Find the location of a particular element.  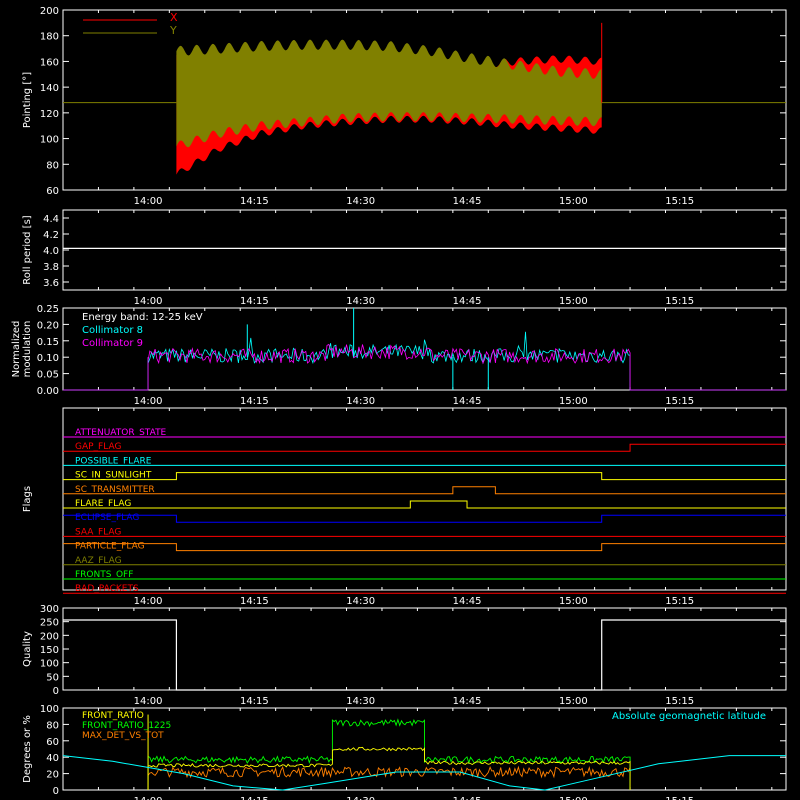

modulation-time-label: 14:30 is located at coordinates (360, 401).